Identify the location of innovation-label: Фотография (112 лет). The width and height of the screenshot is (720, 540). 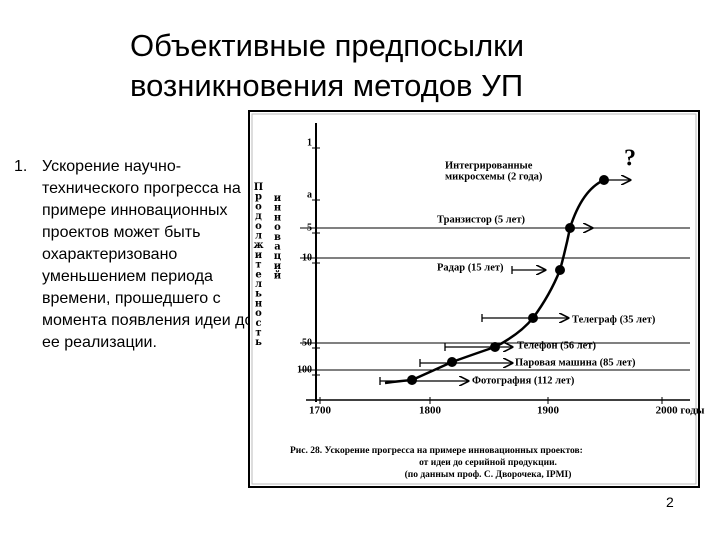
(523, 380).